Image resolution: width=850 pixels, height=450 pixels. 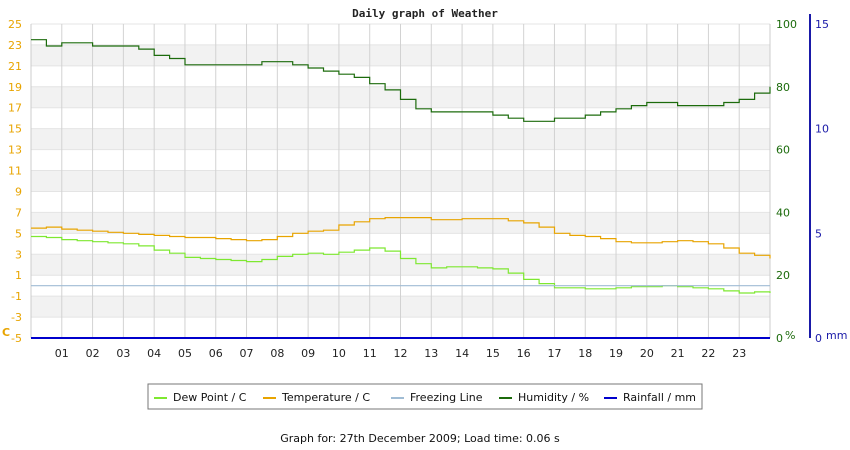 What do you see at coordinates (783, 275) in the screenshot?
I see `humidity-tick-label: 20` at bounding box center [783, 275].